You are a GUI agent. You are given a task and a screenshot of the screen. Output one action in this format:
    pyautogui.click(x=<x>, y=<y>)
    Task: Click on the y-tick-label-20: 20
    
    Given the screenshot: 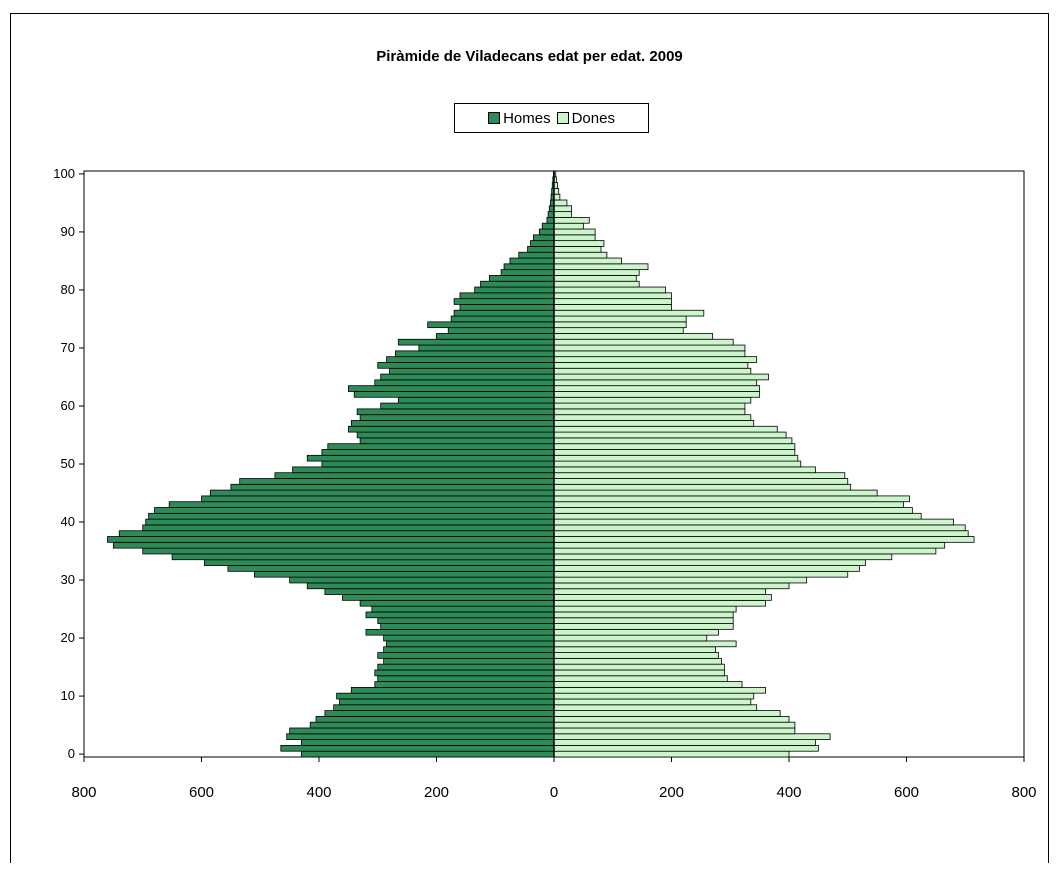 What is the action you would take?
    pyautogui.click(x=68, y=637)
    